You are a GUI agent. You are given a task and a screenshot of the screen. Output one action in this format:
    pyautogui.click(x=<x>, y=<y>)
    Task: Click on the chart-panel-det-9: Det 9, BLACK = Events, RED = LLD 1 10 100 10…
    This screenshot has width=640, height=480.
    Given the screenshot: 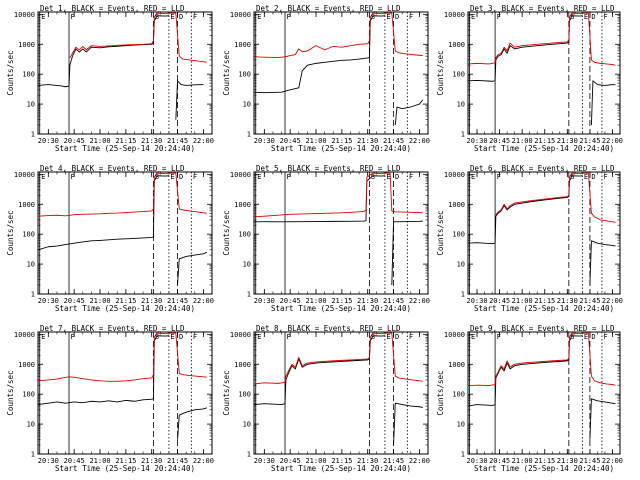 What is the action you would take?
    pyautogui.click(x=529, y=398)
    